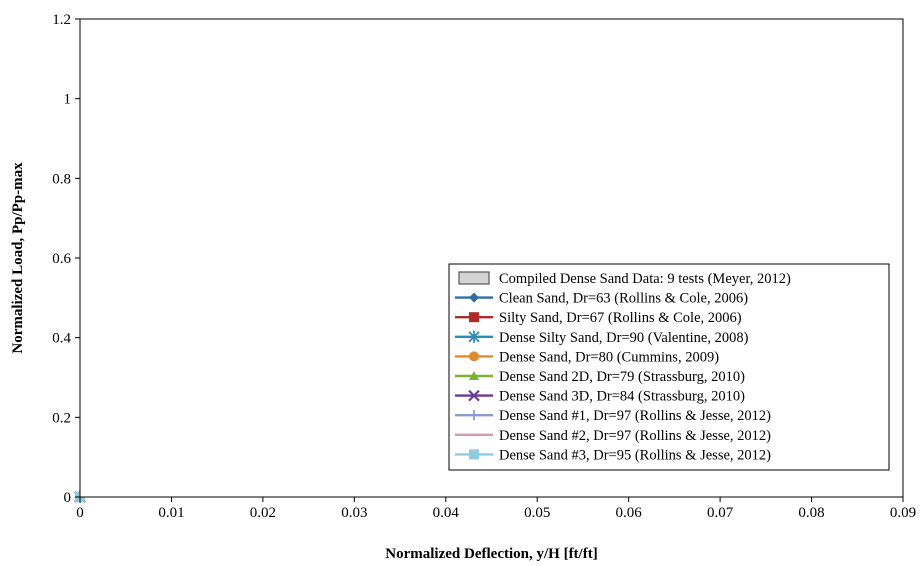  I want to click on legend-label: Dense Sand 2D, Dr=79 (Strassburg, 2010), so click(622, 377).